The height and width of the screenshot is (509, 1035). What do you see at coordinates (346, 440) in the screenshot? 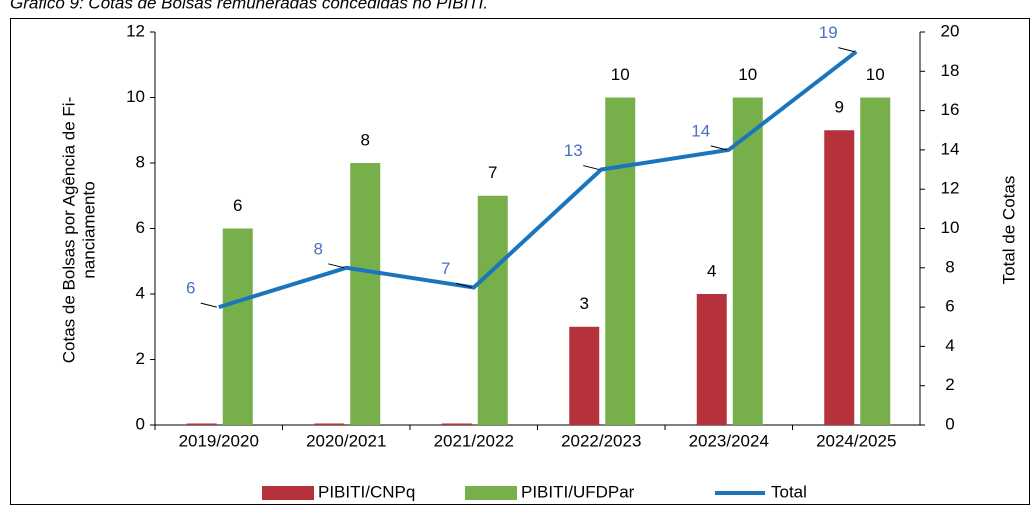
I see `x-tick-label: 2020/2021` at bounding box center [346, 440].